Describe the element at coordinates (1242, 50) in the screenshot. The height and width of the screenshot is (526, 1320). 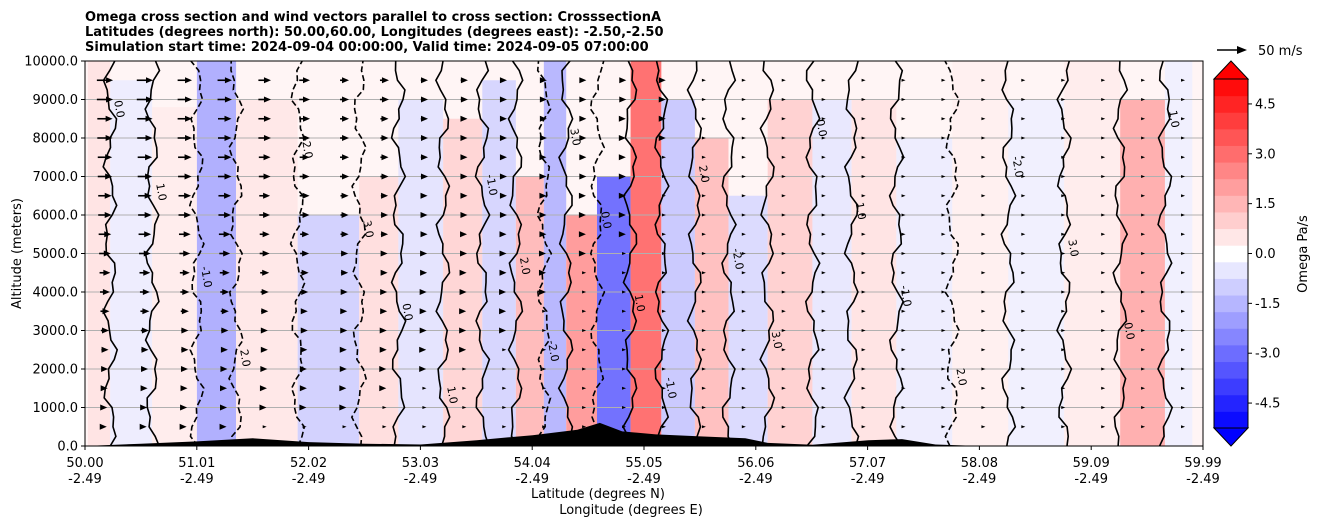
I see `quiver-key-arrow-head` at that location.